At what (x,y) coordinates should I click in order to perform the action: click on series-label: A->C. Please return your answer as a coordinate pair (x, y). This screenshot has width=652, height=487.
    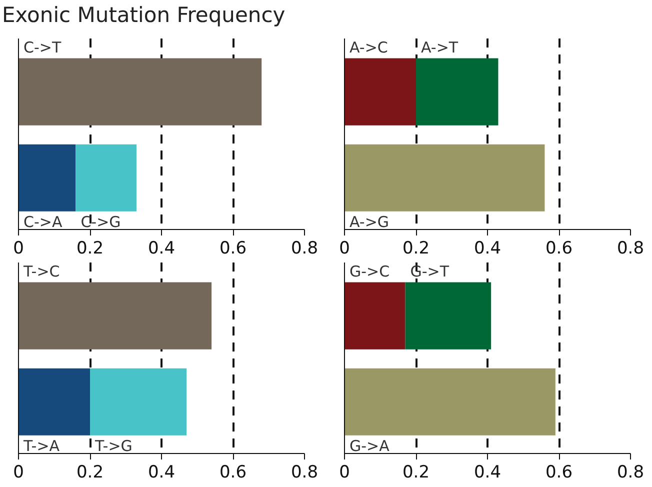
    Looking at the image, I should click on (369, 47).